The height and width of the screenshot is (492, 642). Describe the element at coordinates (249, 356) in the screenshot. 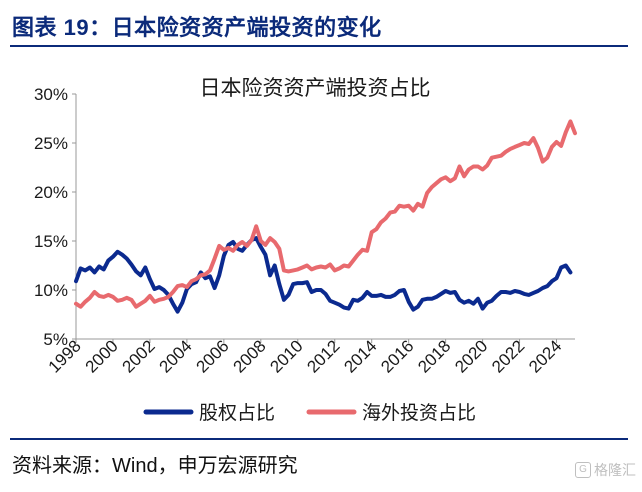

I see `x-tick-label: 2008` at that location.